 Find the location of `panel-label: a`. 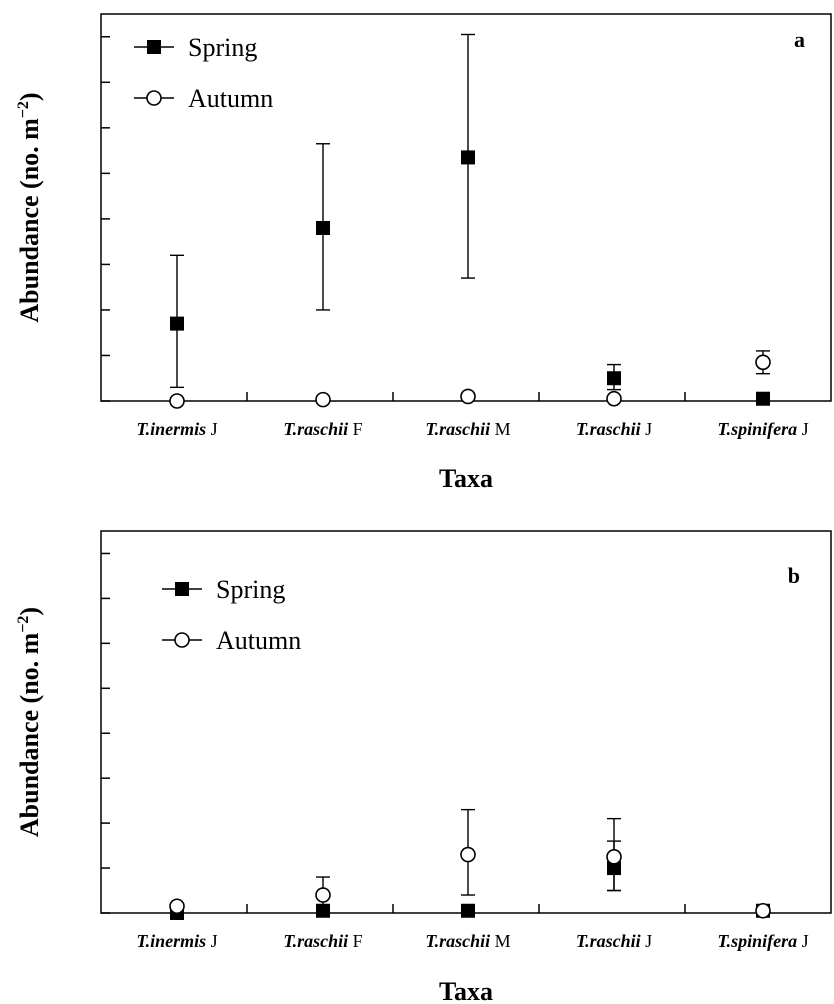

panel-label: a is located at coordinates (799, 39).